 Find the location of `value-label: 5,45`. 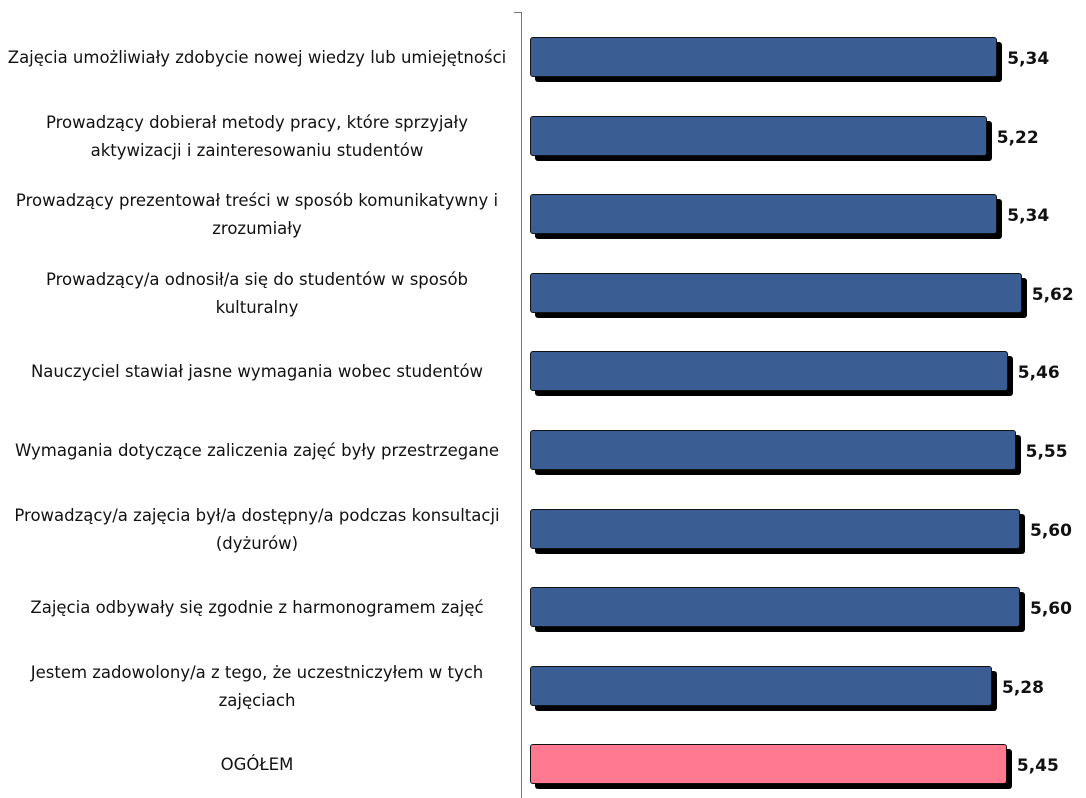

value-label: 5,45 is located at coordinates (1037, 766).